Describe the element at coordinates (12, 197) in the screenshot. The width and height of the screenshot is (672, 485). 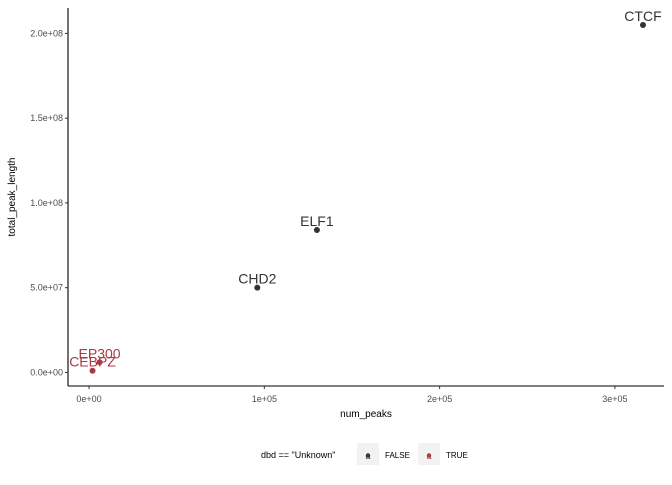
I see `y-axis-title: total_peak_length` at that location.